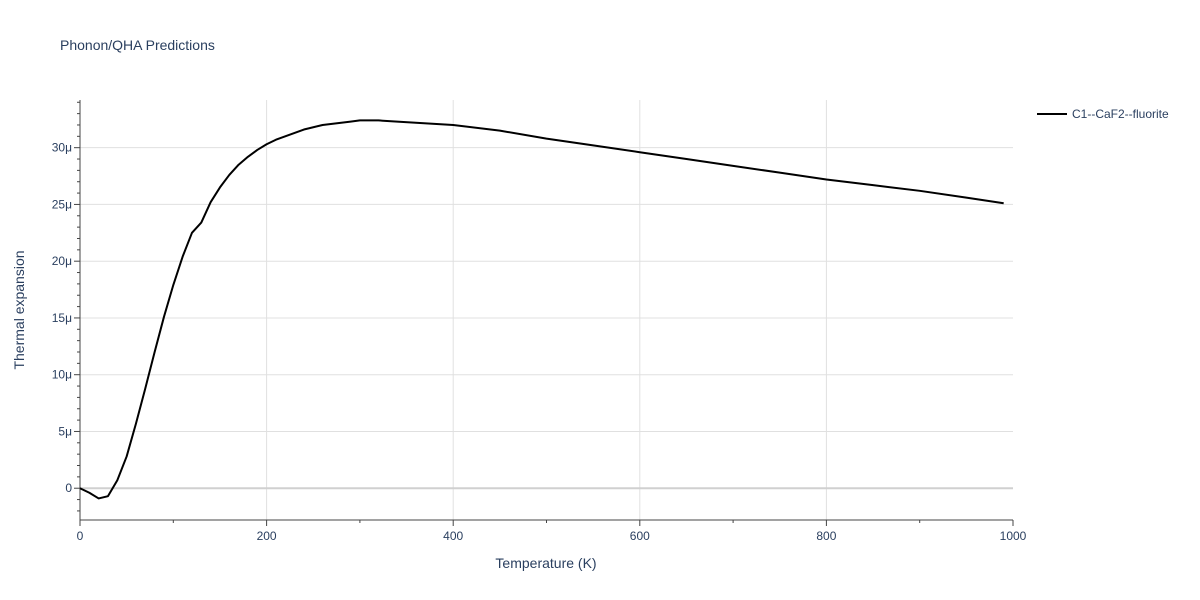 Image resolution: width=1200 pixels, height=600 pixels. I want to click on x-axis-title: Temperature (K), so click(545, 563).